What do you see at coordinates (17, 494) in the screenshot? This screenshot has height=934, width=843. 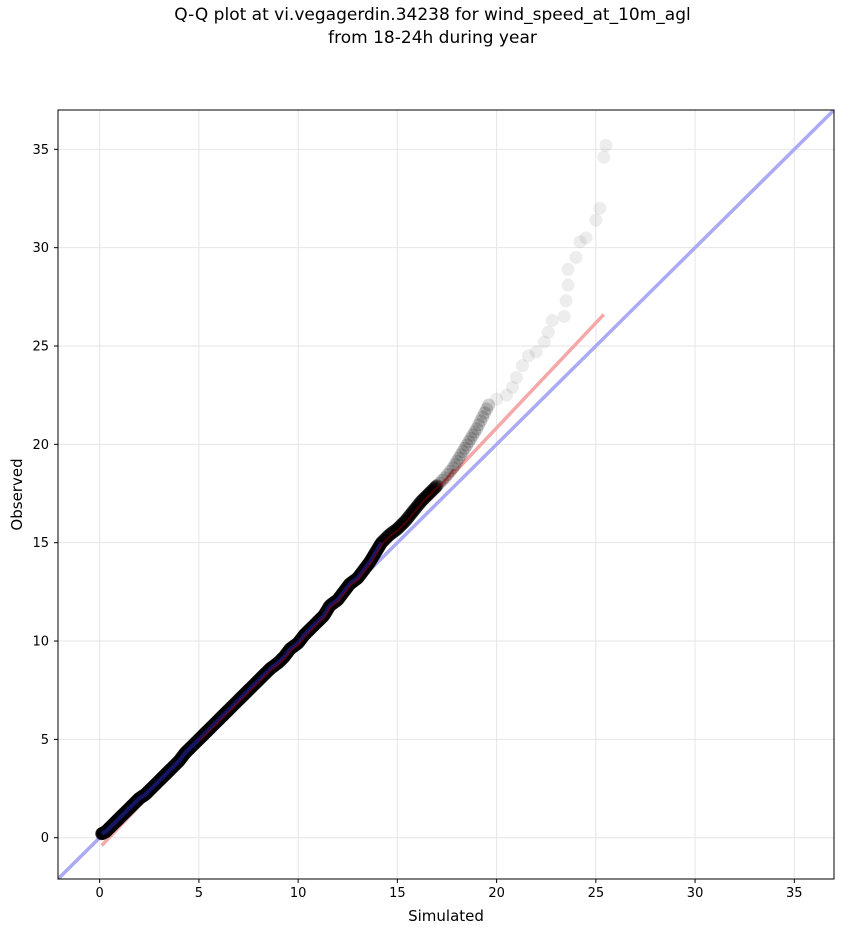 I see `y-axis-label: Observed` at bounding box center [17, 494].